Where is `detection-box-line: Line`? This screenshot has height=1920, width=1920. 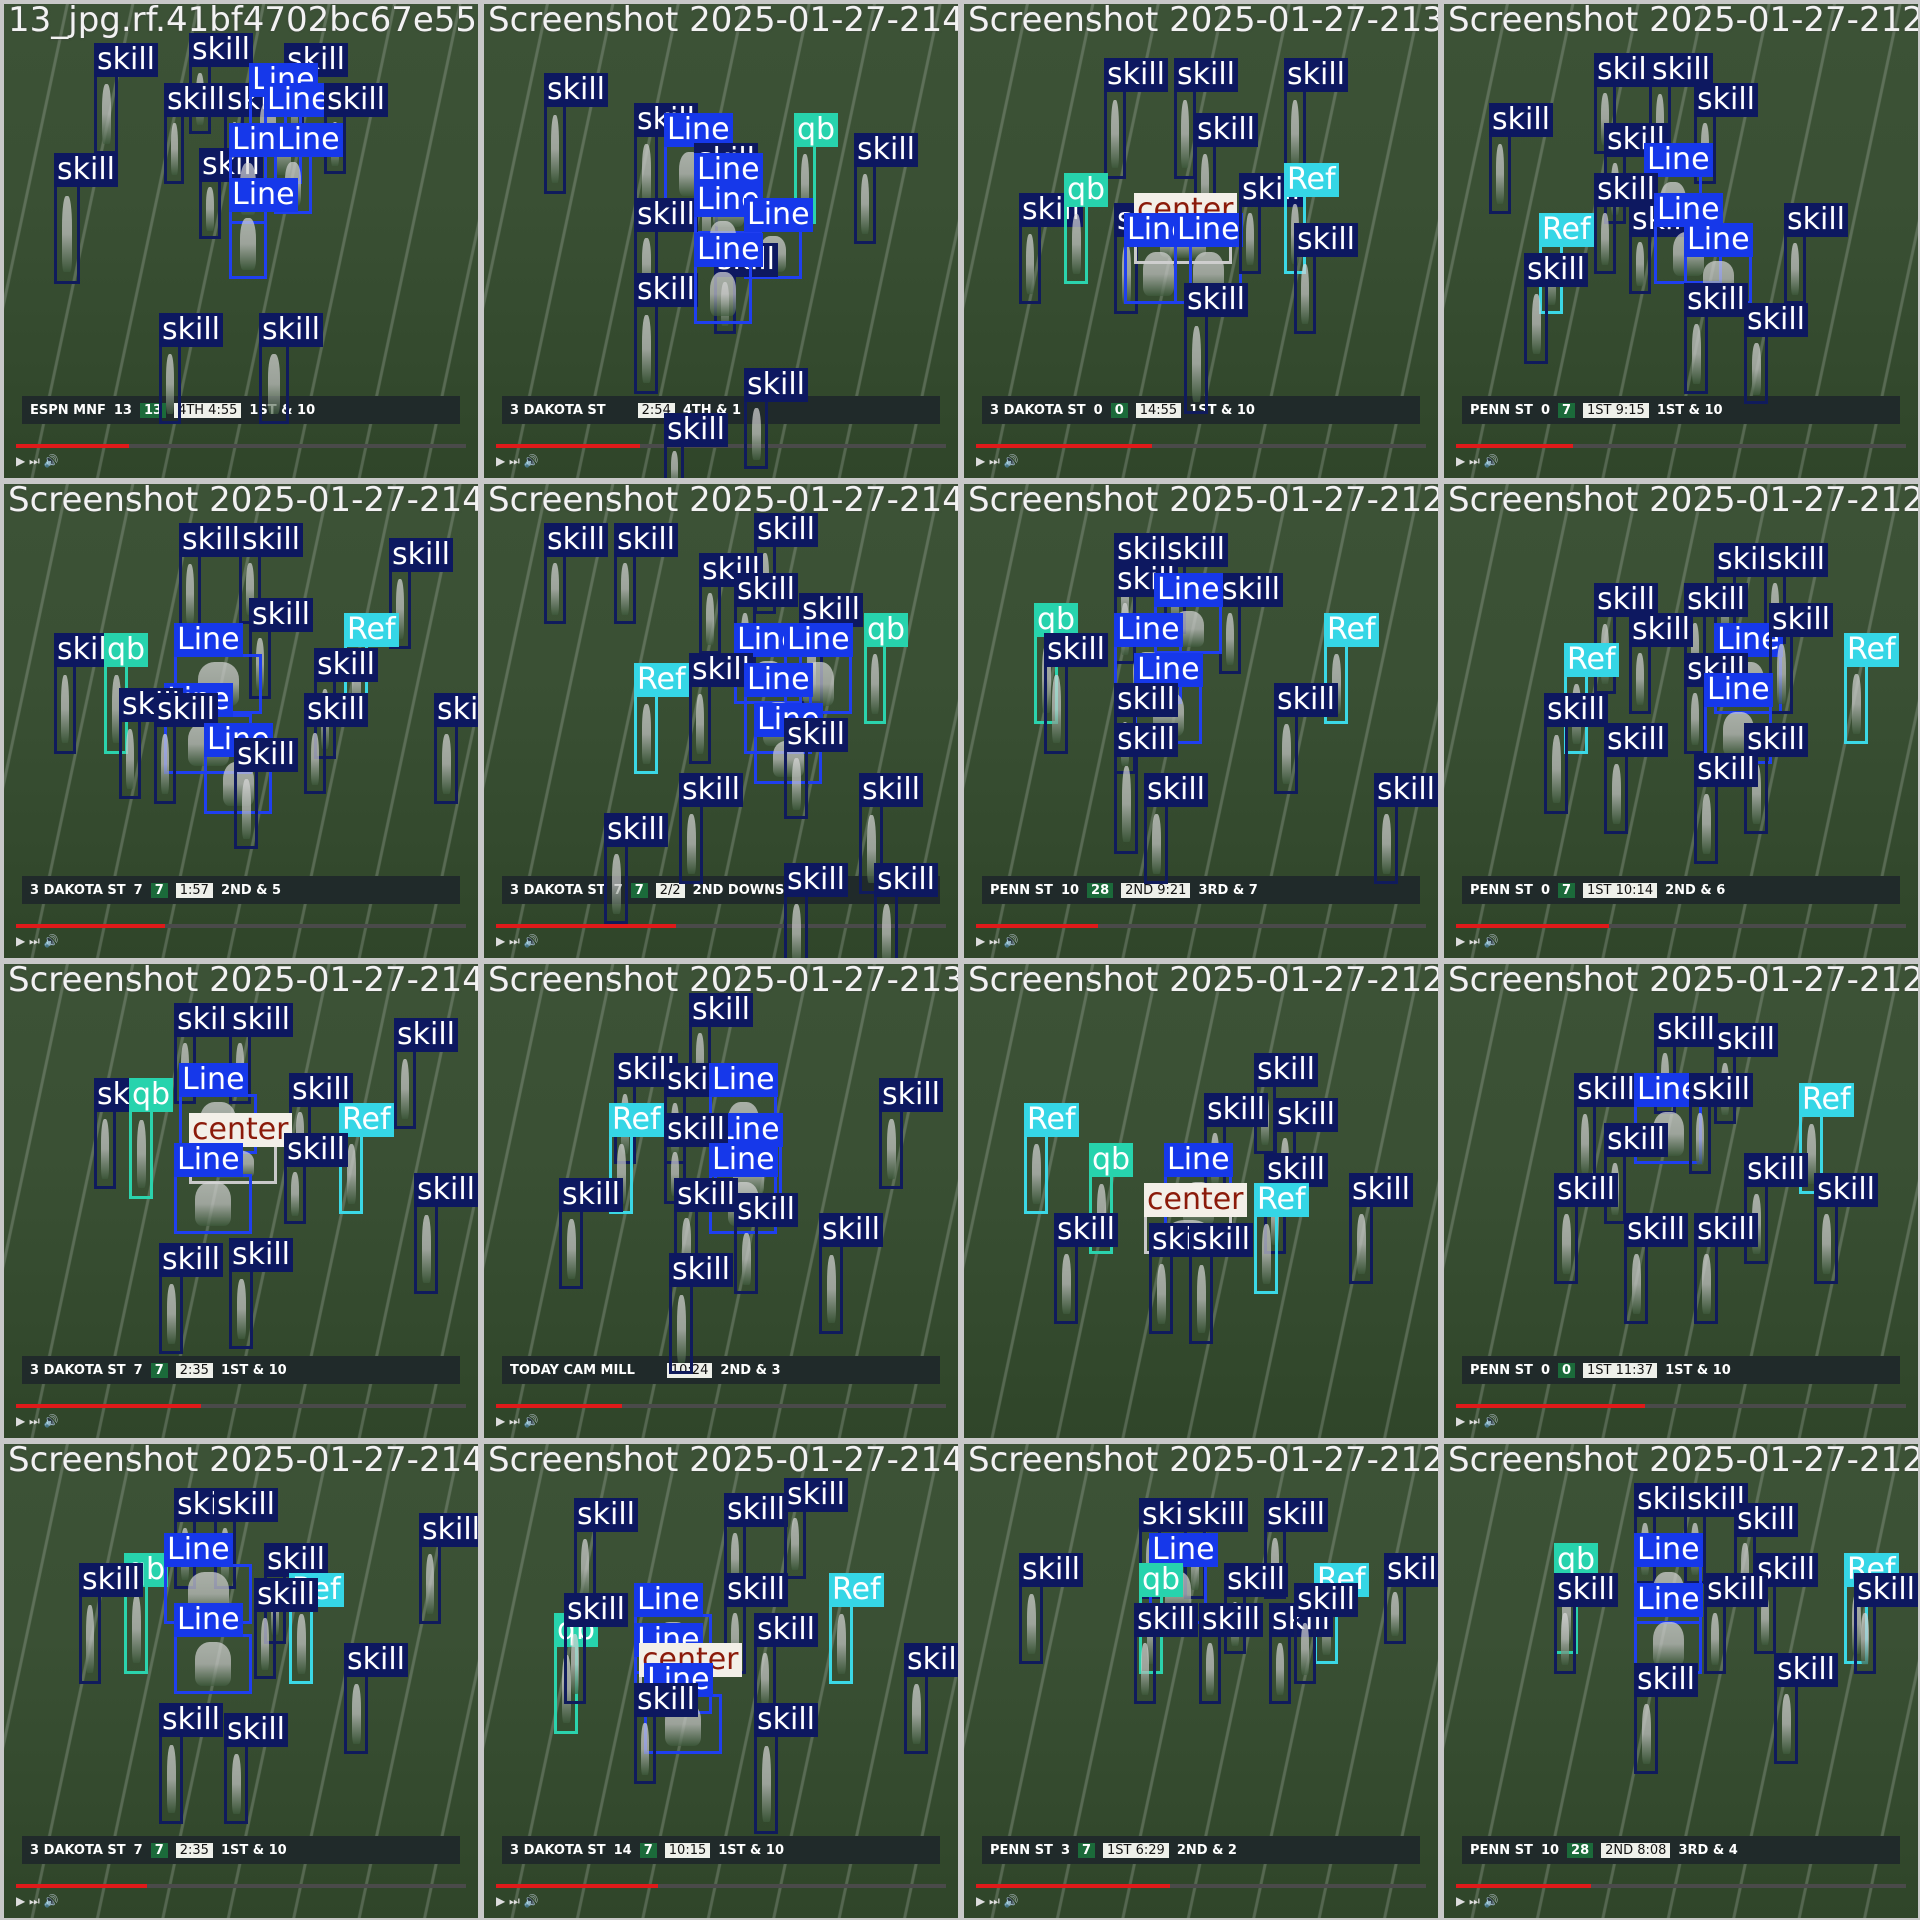 detection-box-line: Line is located at coordinates (213, 1648).